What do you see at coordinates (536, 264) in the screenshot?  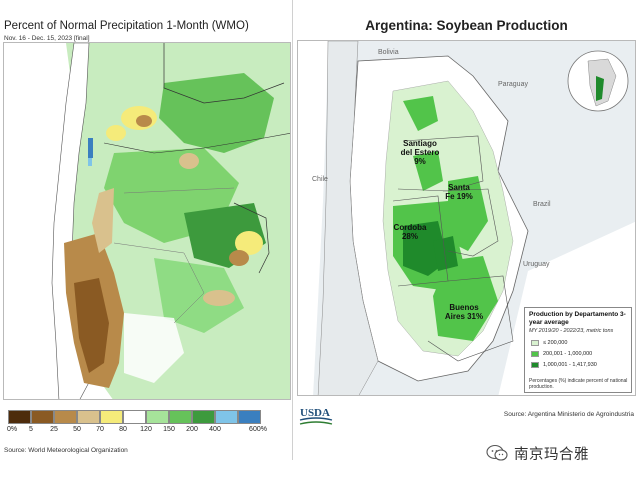 I see `label-uruguay: Uruguay` at bounding box center [536, 264].